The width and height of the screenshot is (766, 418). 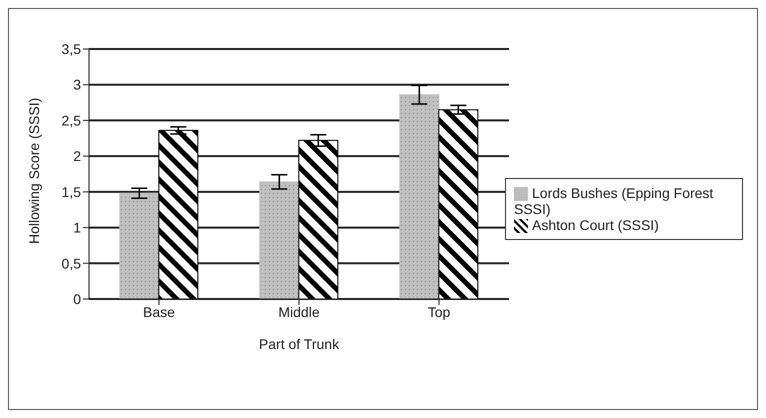 I want to click on legend-label: Ashton Court (SSSI), so click(x=595, y=225).